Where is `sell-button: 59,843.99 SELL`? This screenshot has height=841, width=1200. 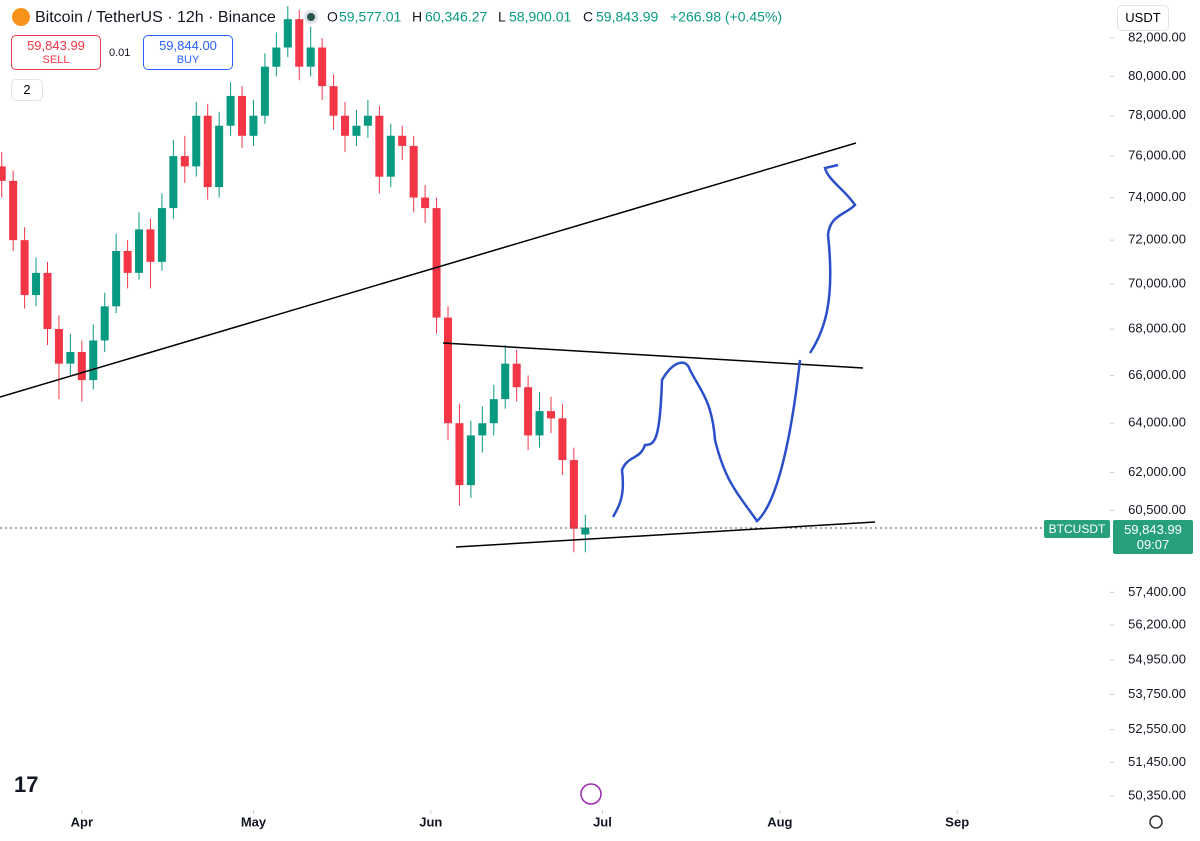
sell-button: 59,843.99 SELL is located at coordinates (56, 52).